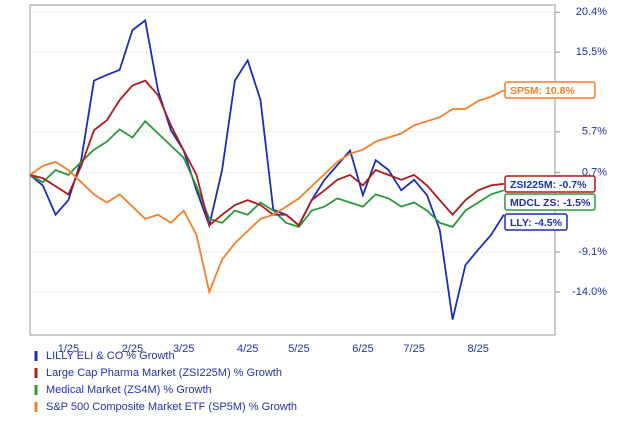 Image resolution: width=620 pixels, height=430 pixels. I want to click on y-tick-label: 15.5%, so click(591, 52).